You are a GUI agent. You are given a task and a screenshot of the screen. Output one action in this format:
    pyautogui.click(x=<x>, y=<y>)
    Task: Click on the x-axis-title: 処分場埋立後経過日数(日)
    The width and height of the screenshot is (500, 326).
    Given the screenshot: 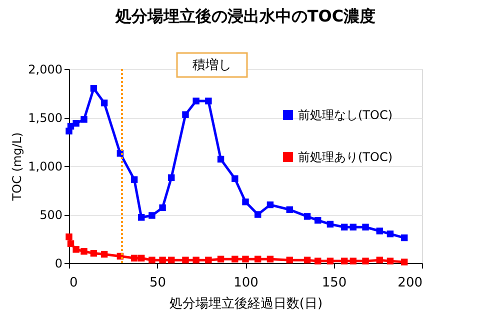 What is the action you would take?
    pyautogui.click(x=246, y=304)
    